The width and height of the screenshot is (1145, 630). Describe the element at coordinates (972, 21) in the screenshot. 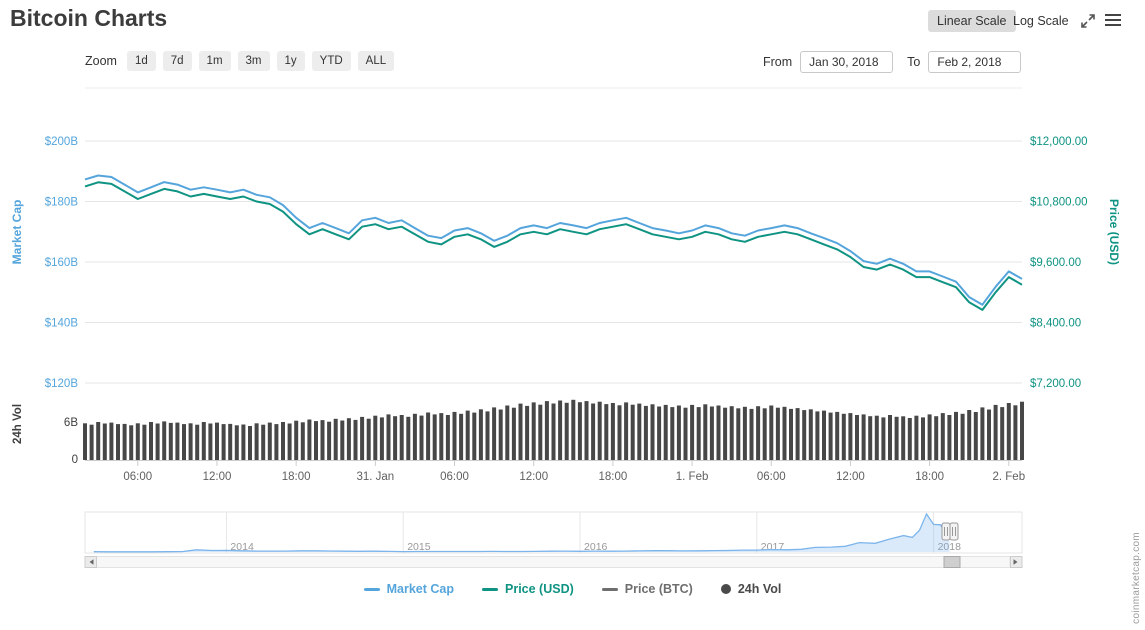

I see `linear-scale-button: Linear Scale` at that location.